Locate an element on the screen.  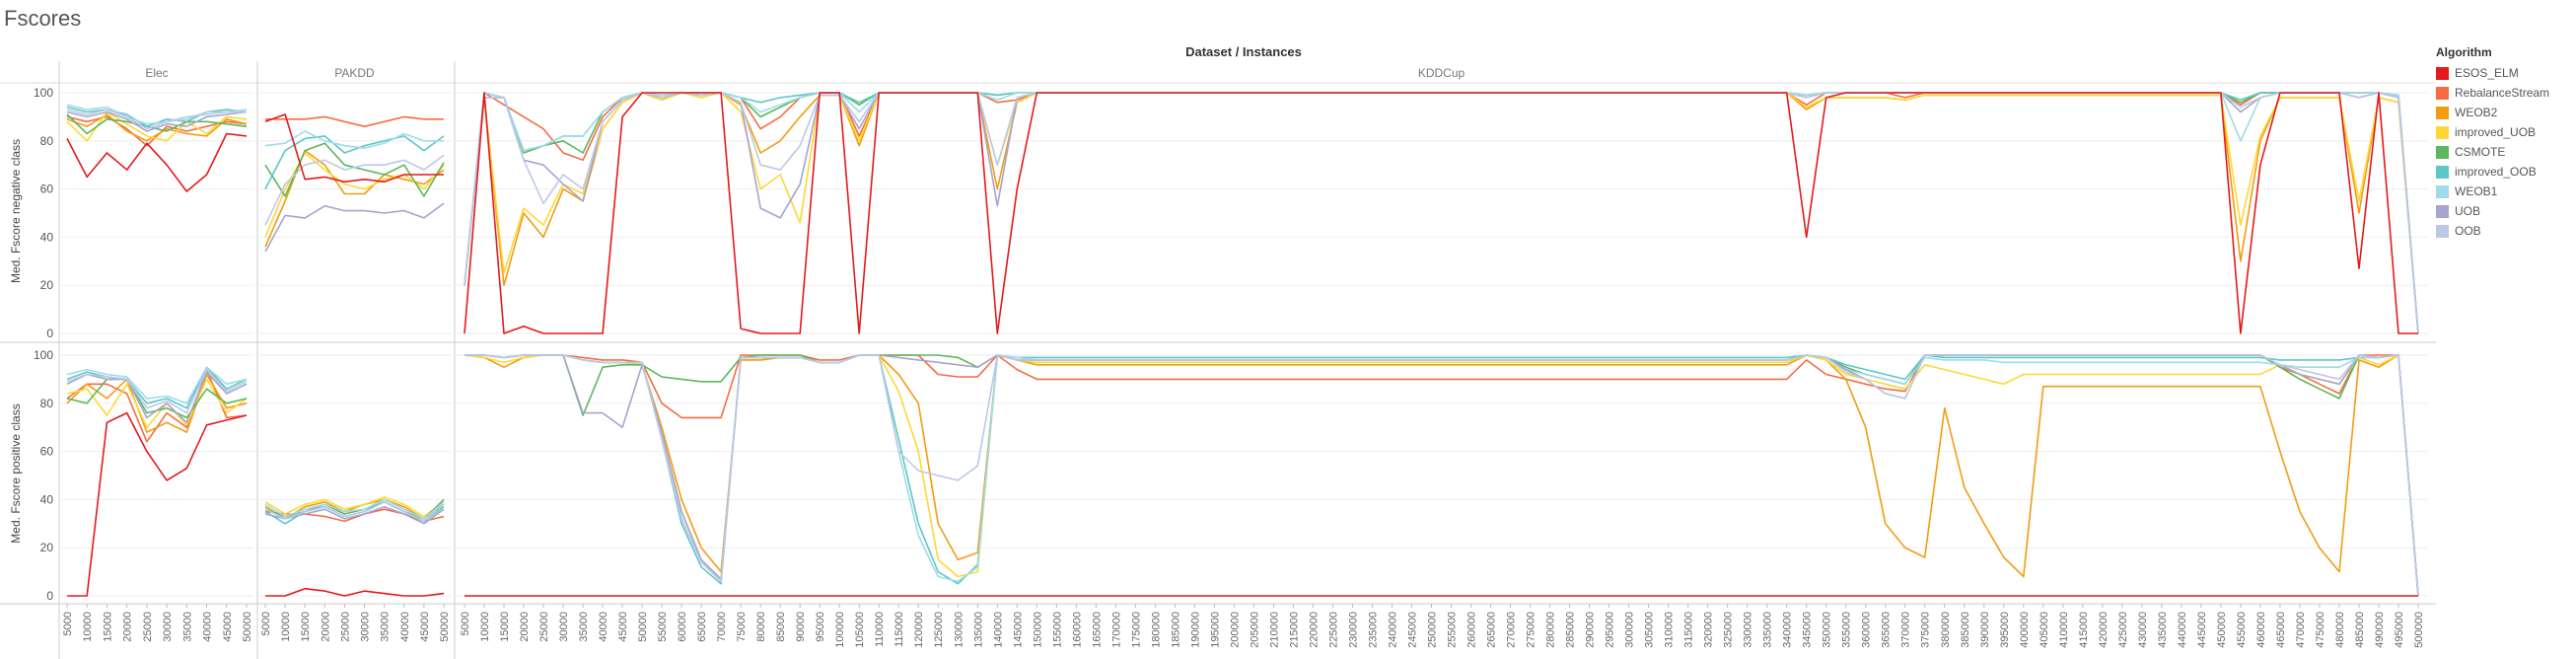
x-tick-label: 490000 is located at coordinates (2380, 630).